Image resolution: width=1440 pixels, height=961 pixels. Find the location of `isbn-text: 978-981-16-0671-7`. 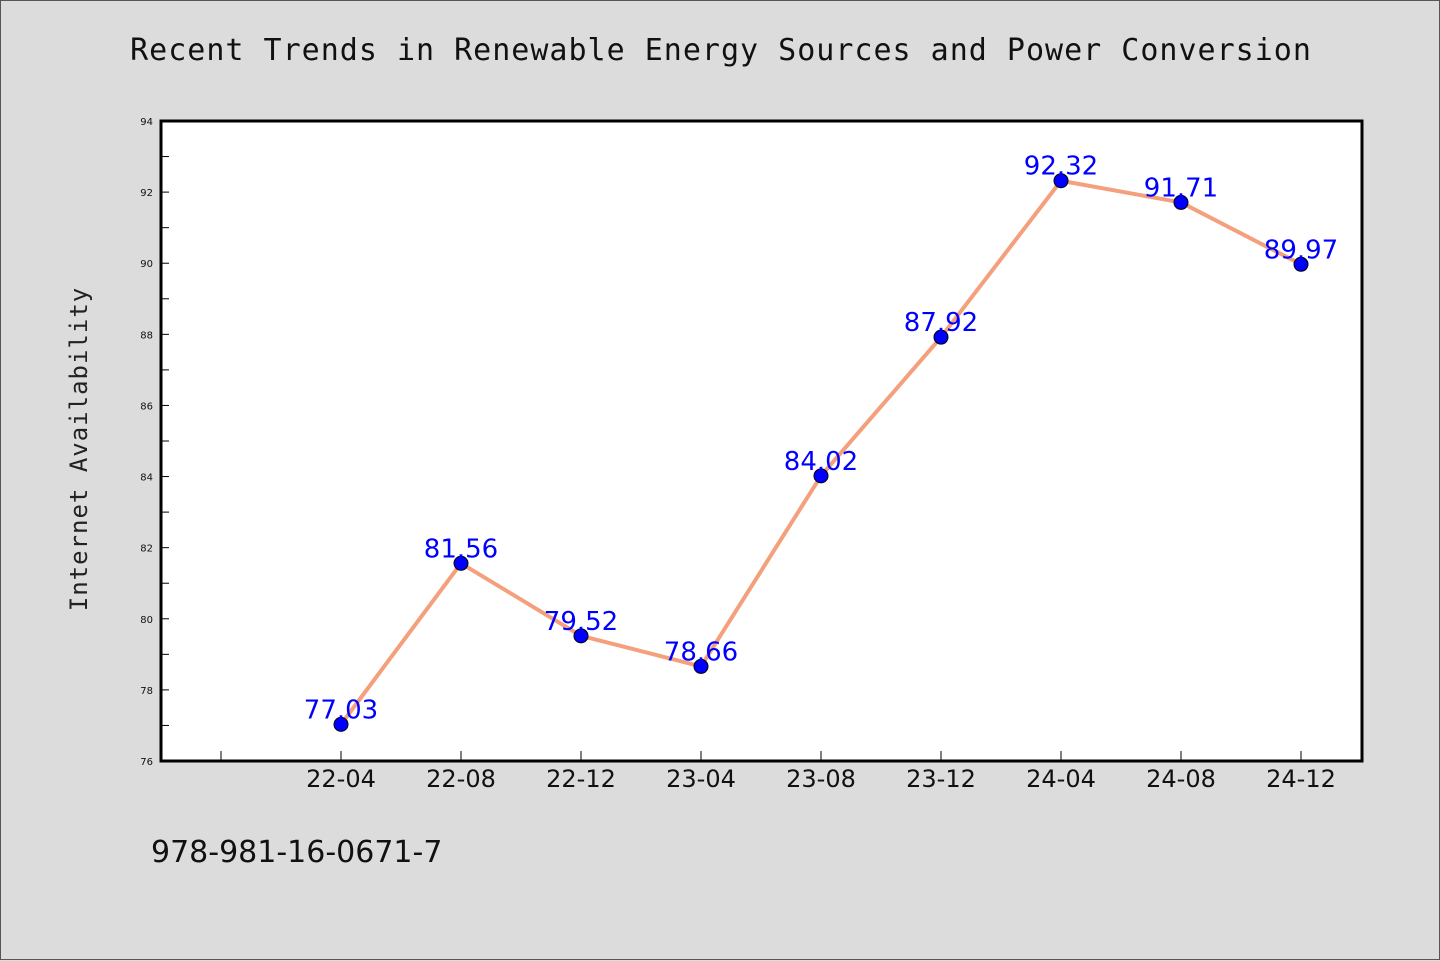

isbn-text: 978-981-16-0671-7 is located at coordinates (297, 852).